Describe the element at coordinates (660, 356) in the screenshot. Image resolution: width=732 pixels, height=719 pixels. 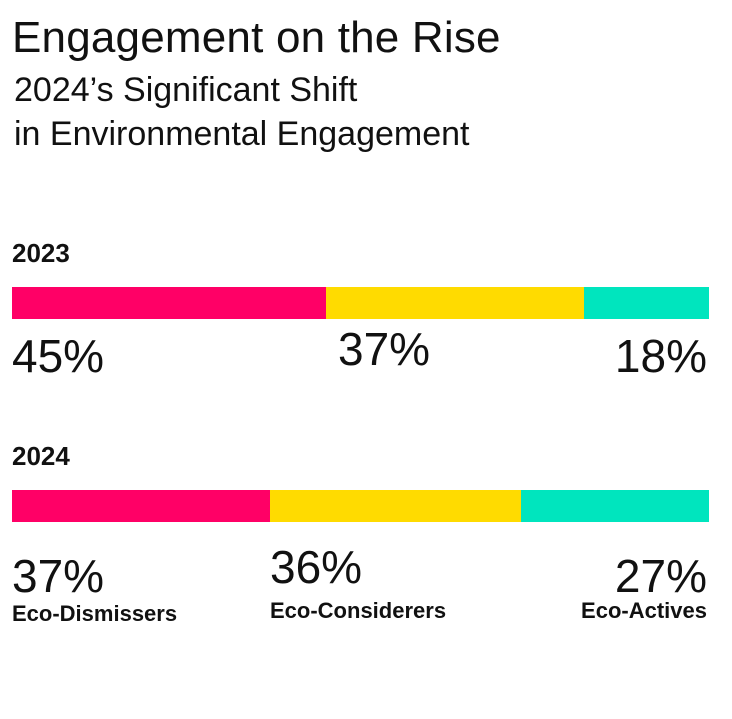
I see `data-label-2023-eco-actives: 18%` at that location.